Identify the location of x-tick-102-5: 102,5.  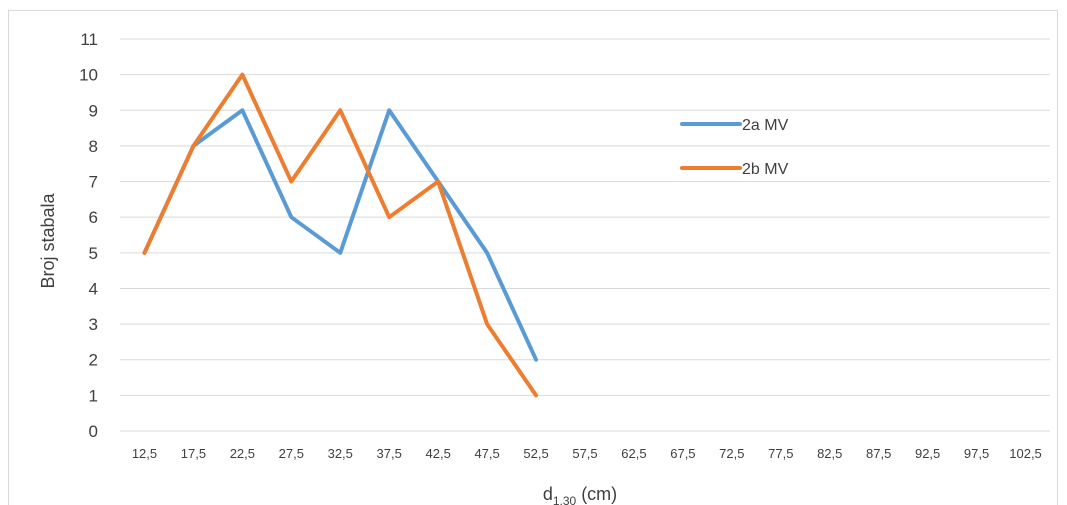
(1025, 453).